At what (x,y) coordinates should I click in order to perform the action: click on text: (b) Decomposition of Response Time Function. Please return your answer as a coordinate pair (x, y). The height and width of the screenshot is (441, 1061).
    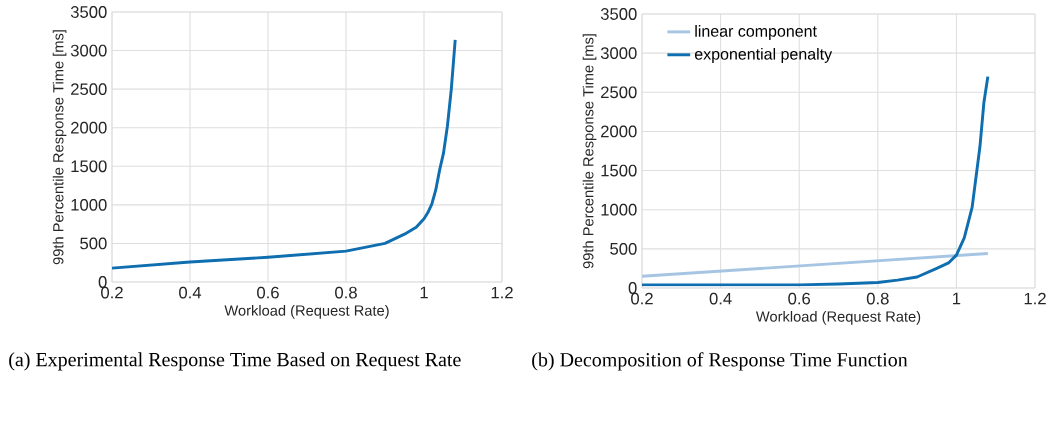
    Looking at the image, I should click on (720, 361).